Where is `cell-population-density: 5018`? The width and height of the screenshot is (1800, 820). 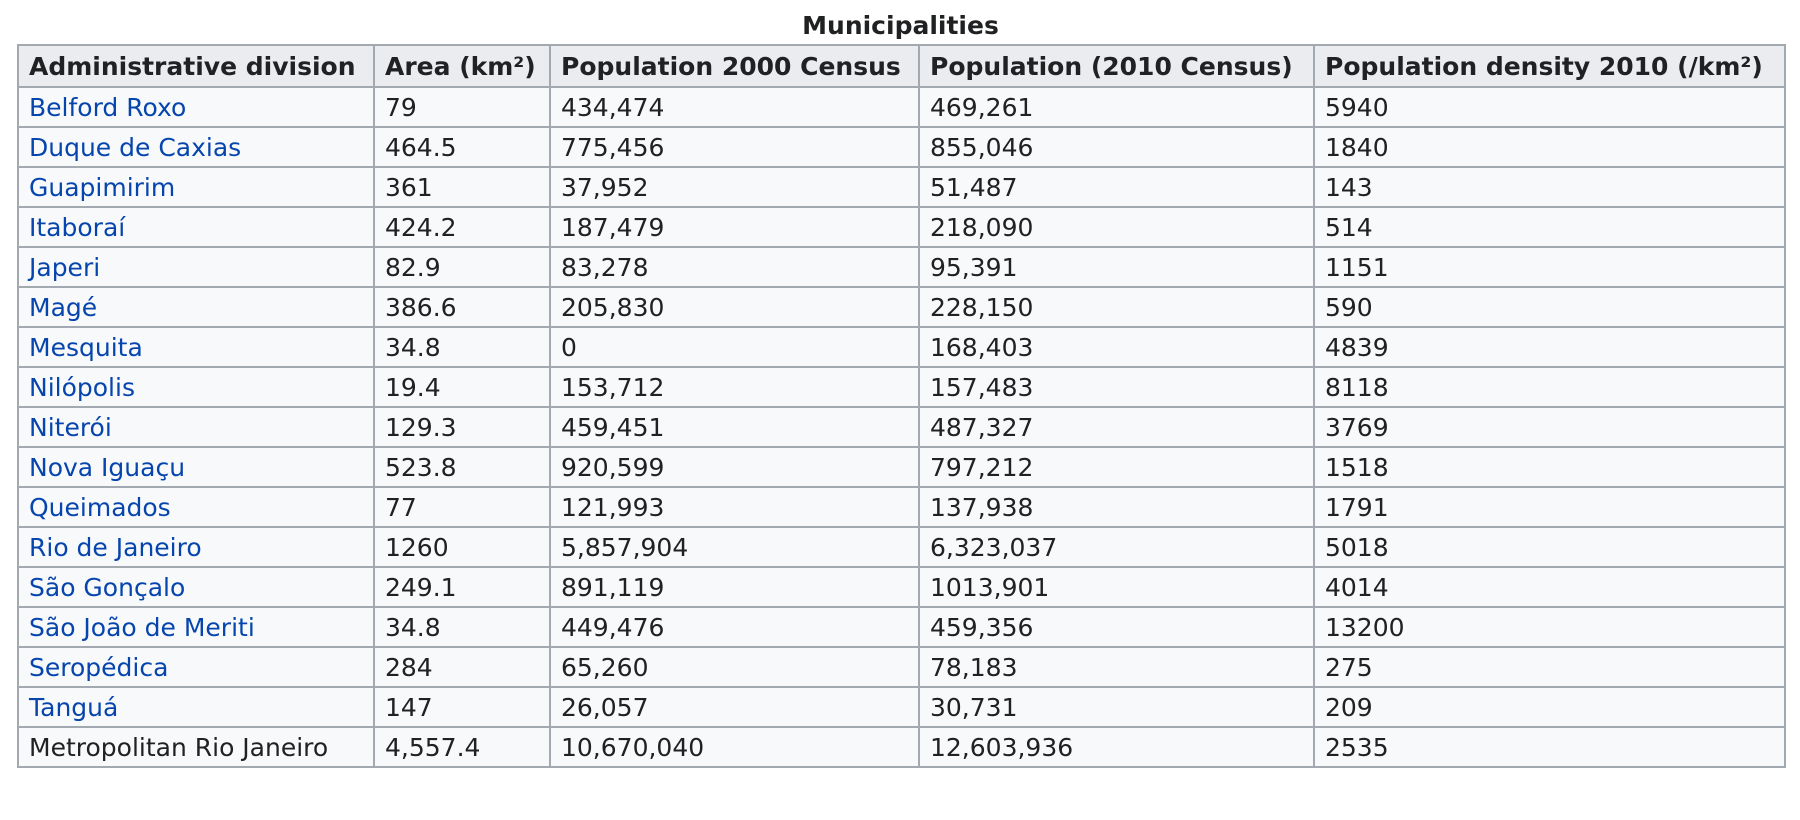
cell-population-density: 5018 is located at coordinates (1549, 547).